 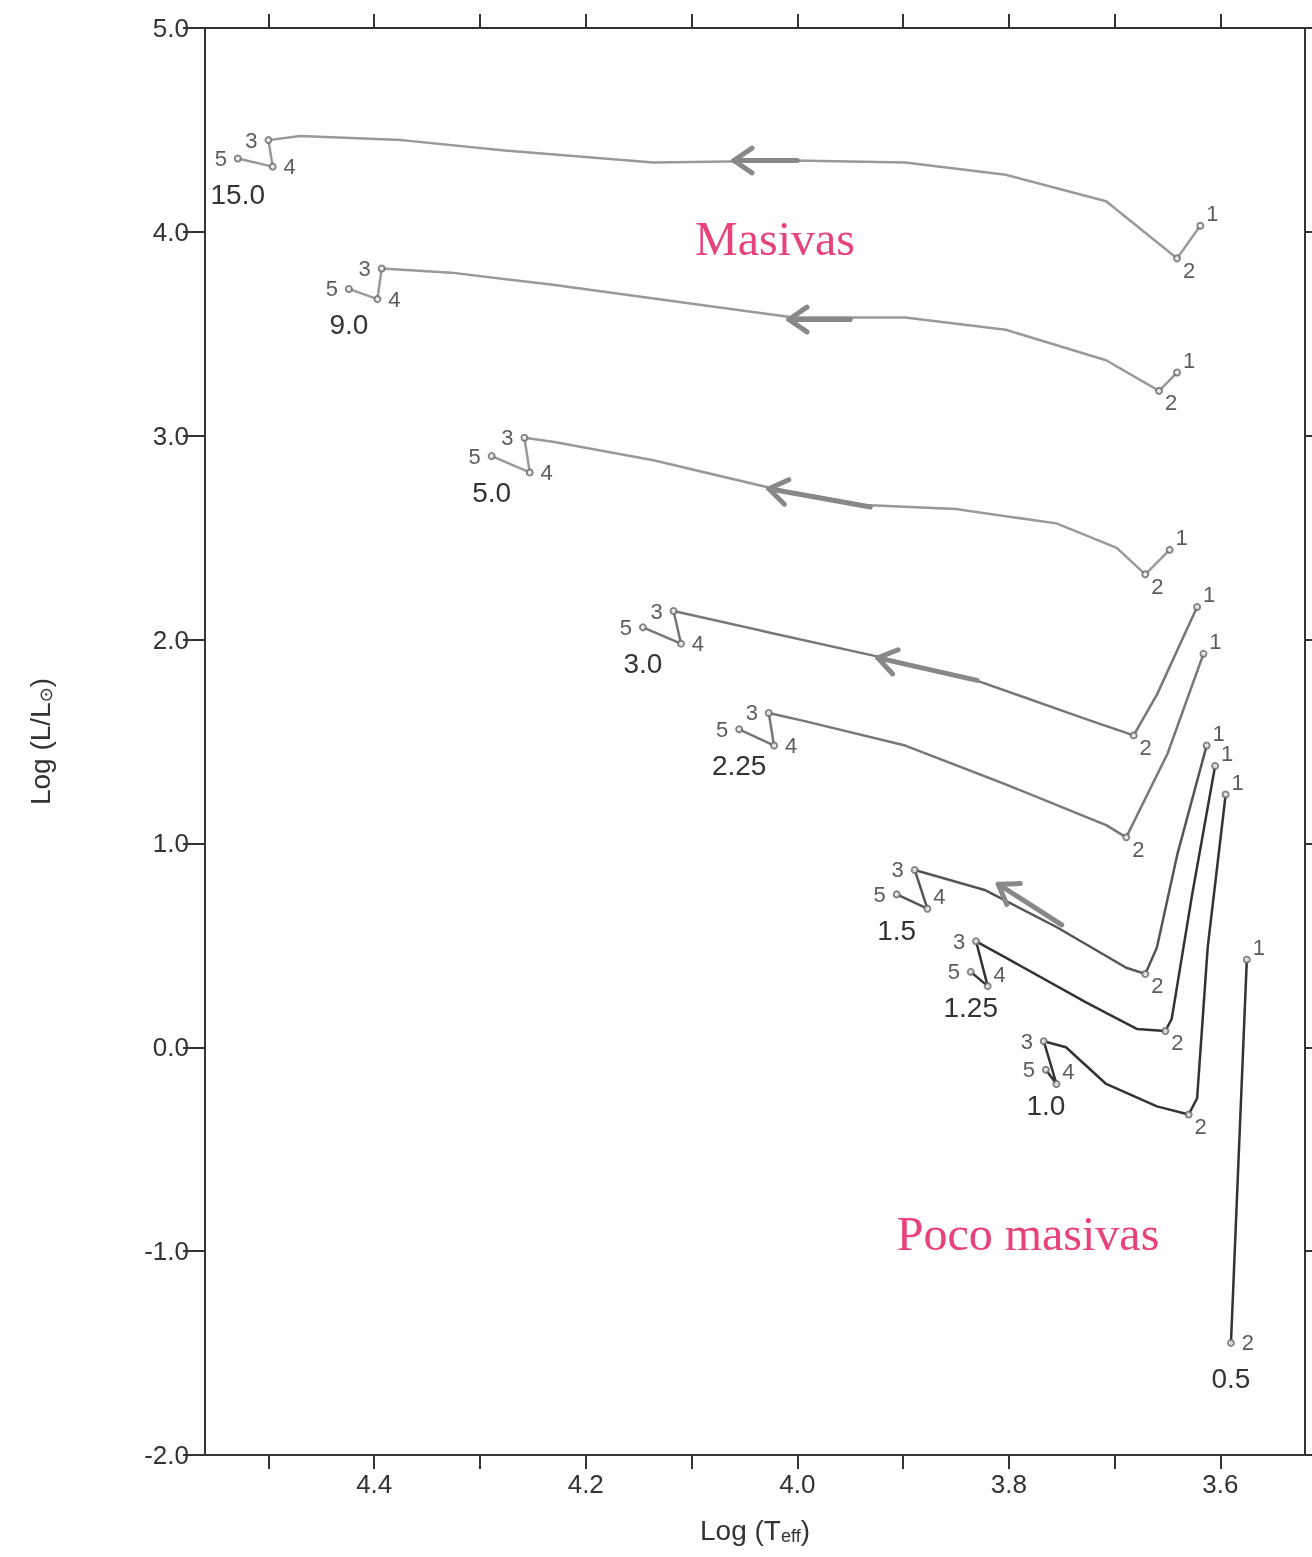 What do you see at coordinates (797, 1484) in the screenshot?
I see `x-tick-label: 4.0` at bounding box center [797, 1484].